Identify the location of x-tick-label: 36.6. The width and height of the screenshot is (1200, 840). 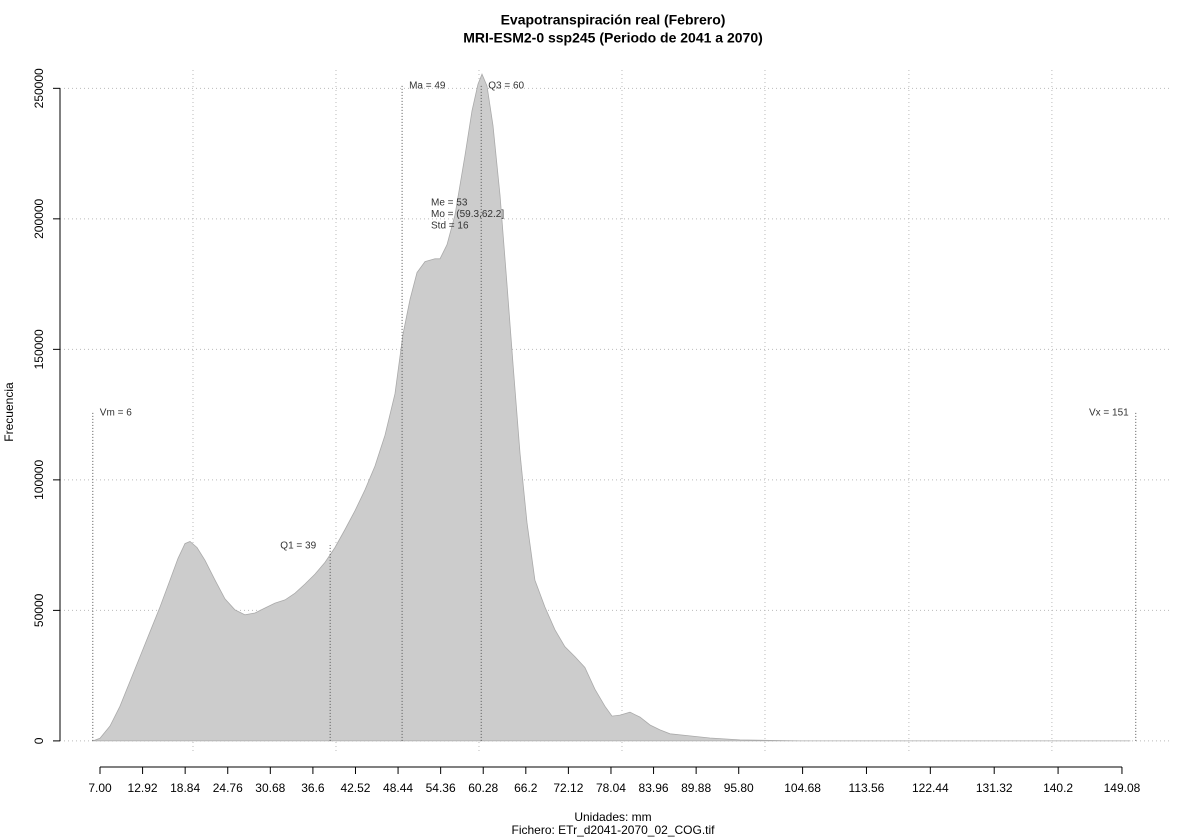
(313, 788).